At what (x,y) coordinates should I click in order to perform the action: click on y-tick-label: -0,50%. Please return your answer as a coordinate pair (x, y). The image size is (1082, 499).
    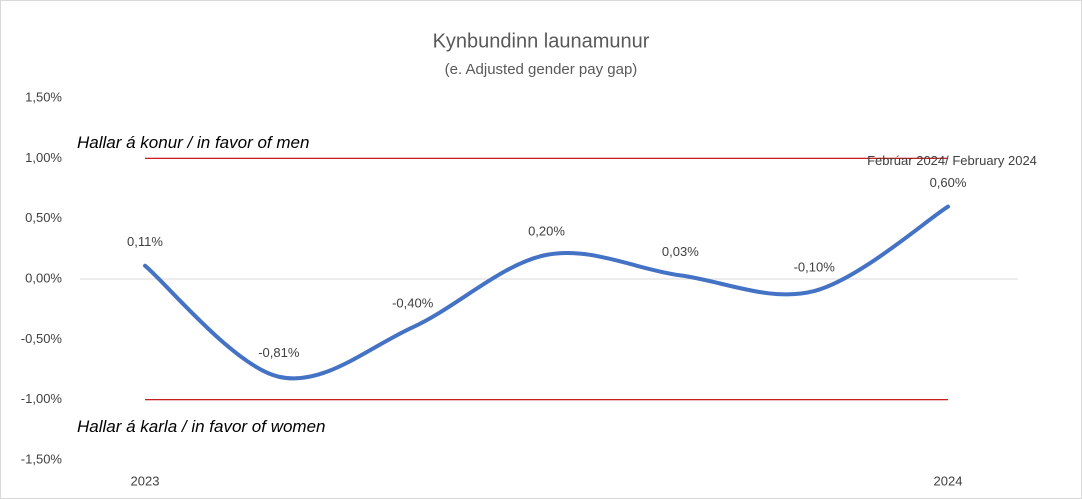
    Looking at the image, I should click on (42, 338).